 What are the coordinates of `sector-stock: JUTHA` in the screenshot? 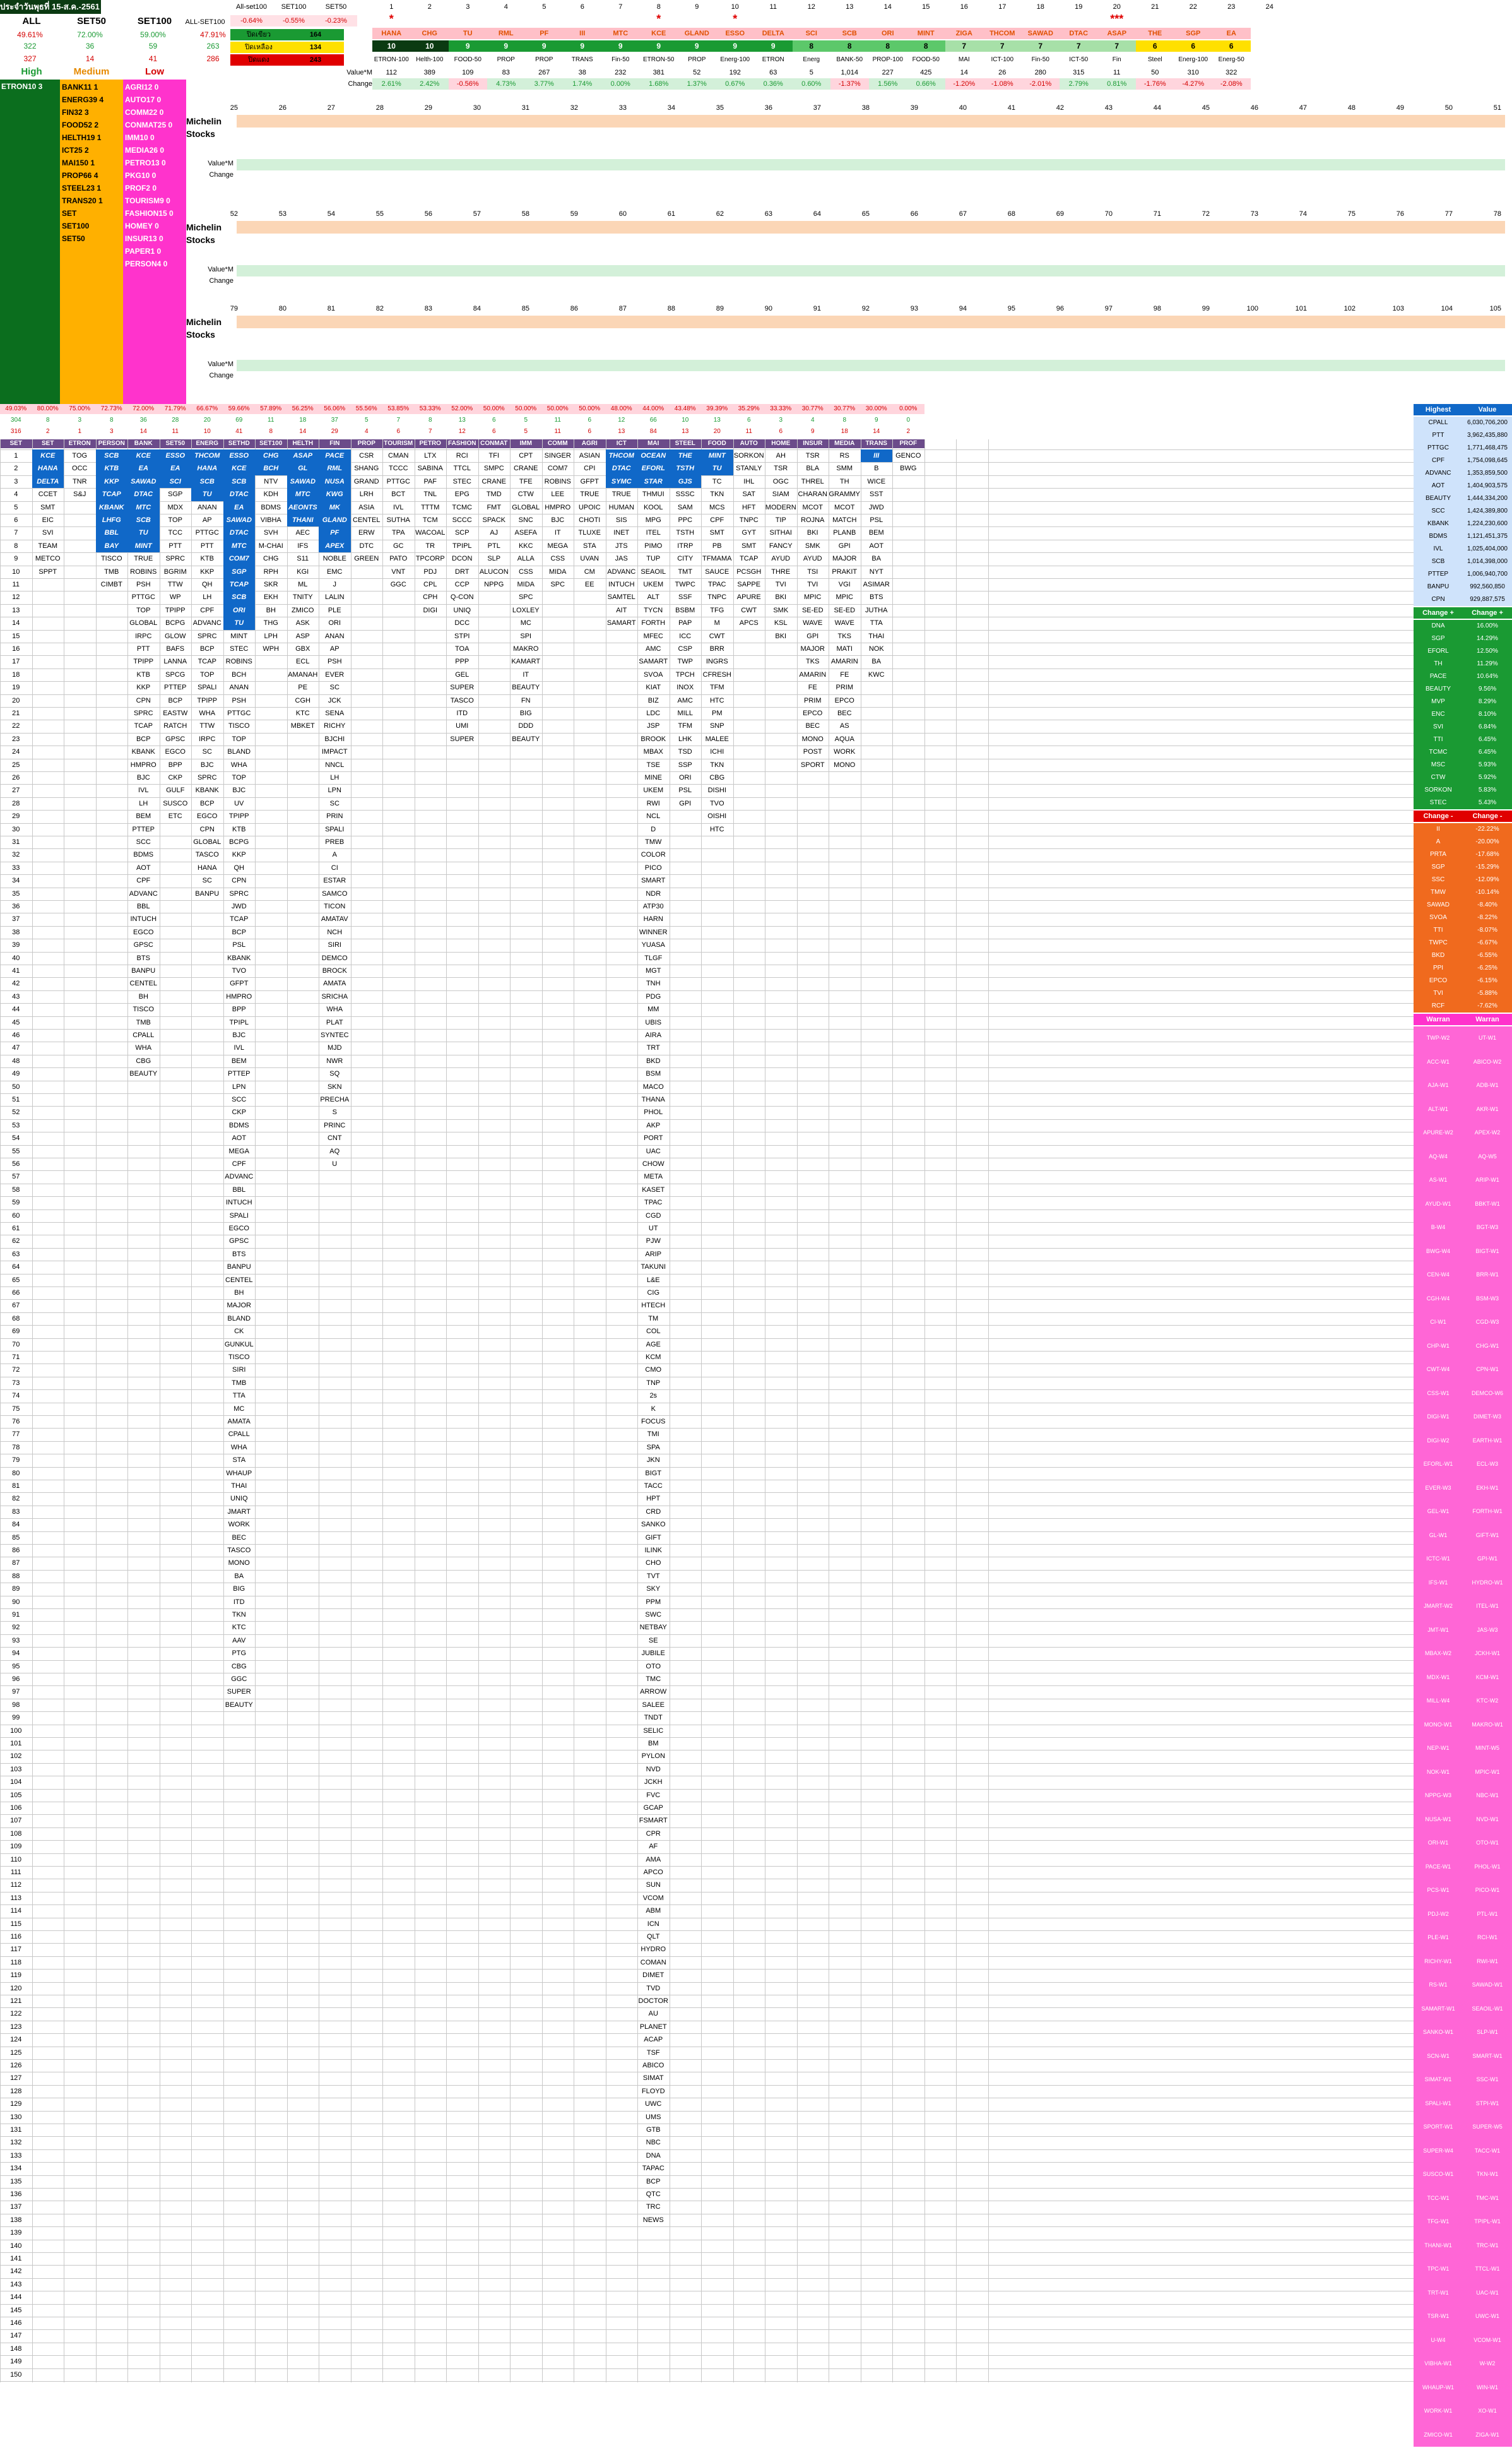 It's located at (877, 610).